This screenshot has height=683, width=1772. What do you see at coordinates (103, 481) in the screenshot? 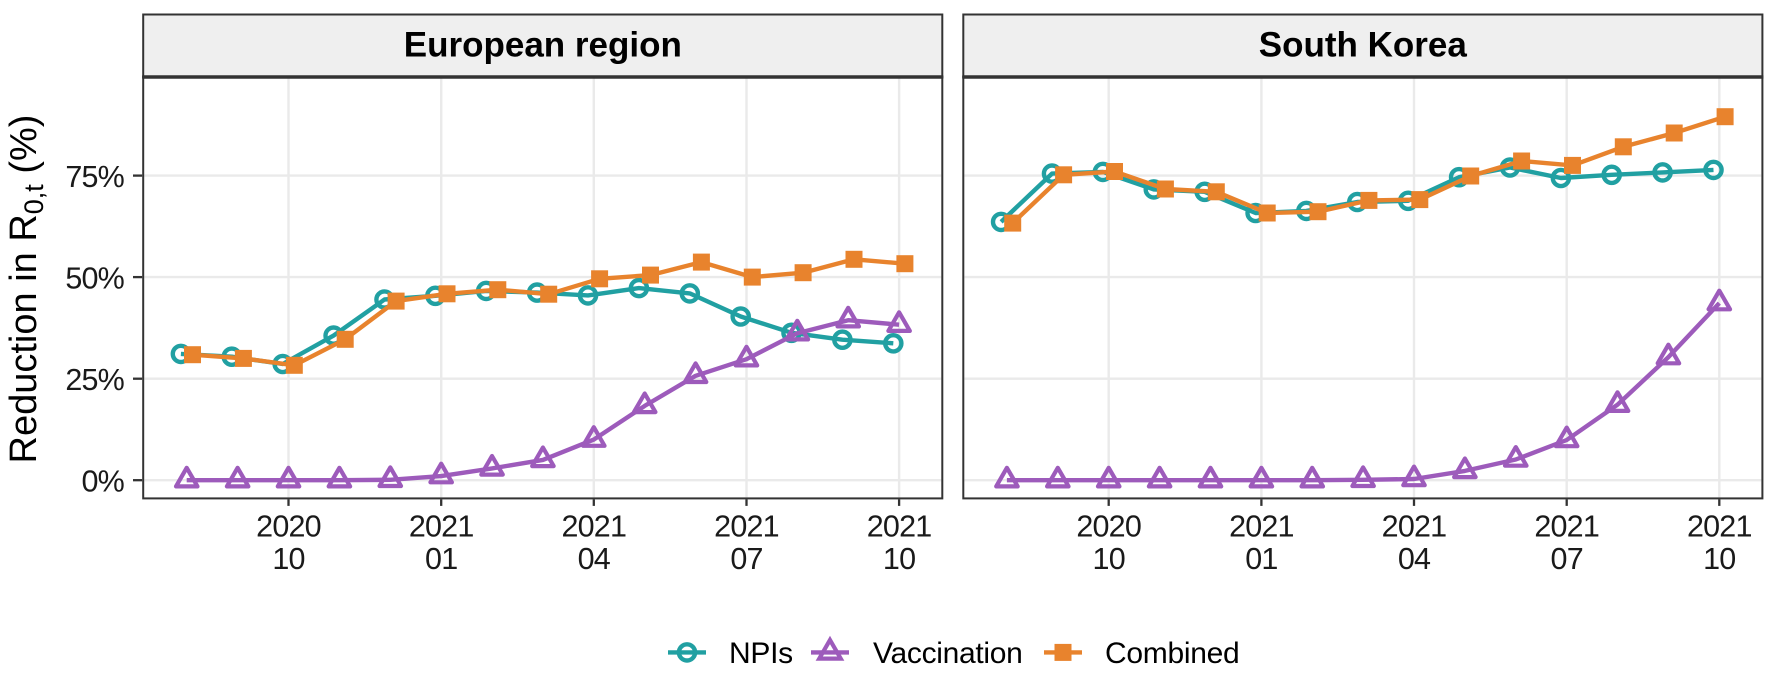
I see `svg-text: 0%` at bounding box center [103, 481].